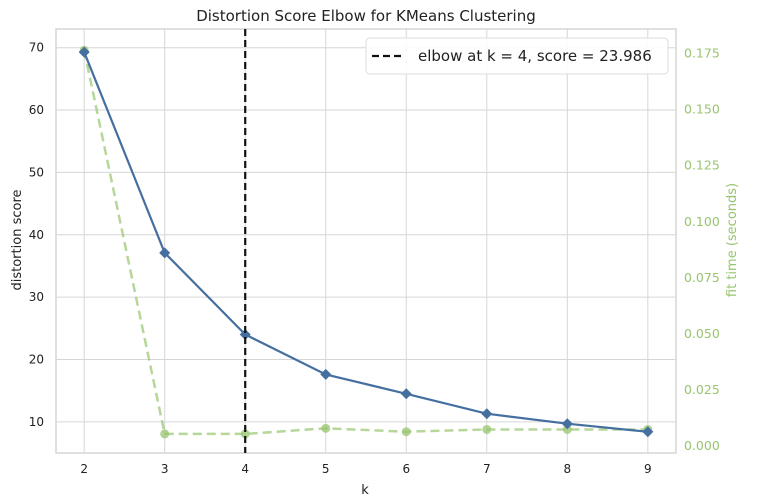 The width and height of the screenshot is (767, 503). I want to click on y-tick-label: 50, so click(36, 172).